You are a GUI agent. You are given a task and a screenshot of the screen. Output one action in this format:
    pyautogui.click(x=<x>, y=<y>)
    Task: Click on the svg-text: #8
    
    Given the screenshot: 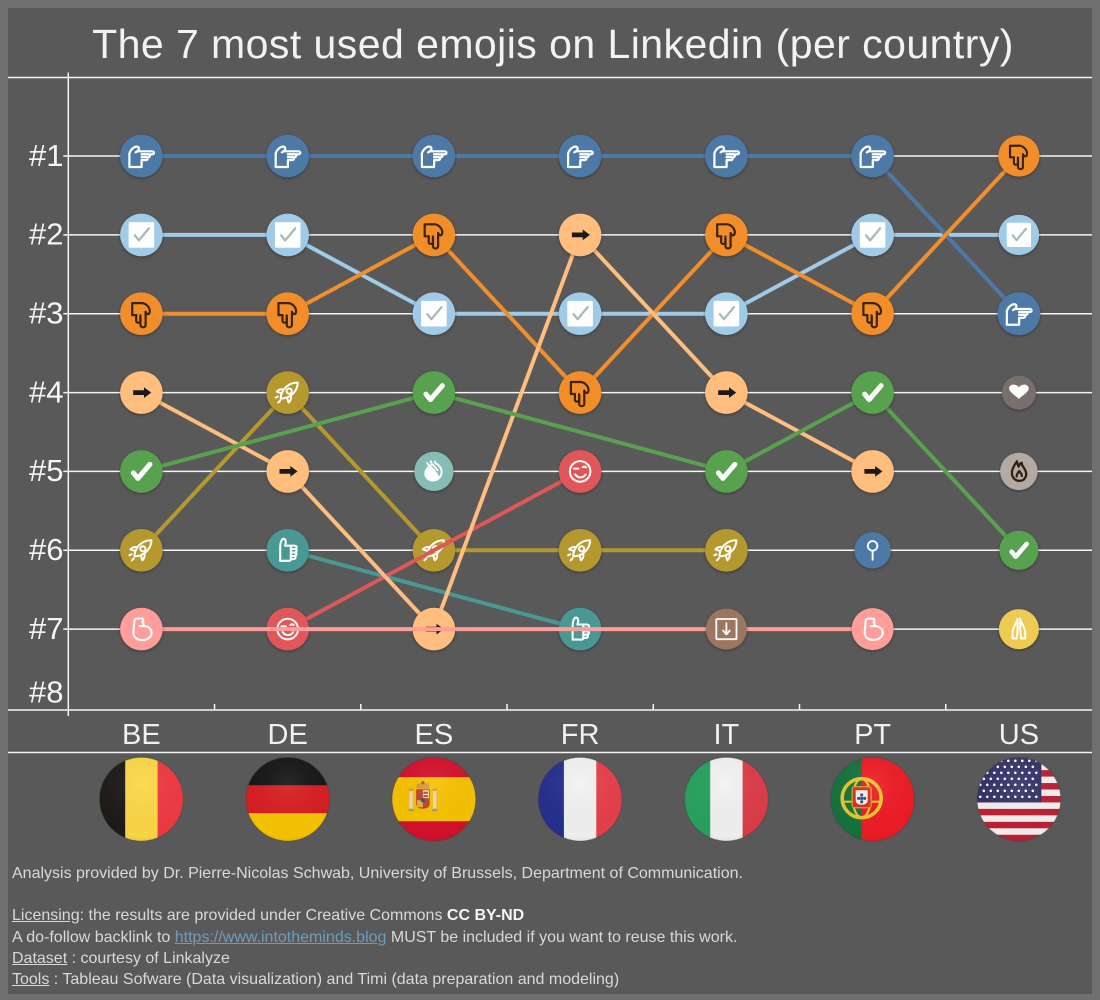 What is the action you would take?
    pyautogui.click(x=46, y=692)
    